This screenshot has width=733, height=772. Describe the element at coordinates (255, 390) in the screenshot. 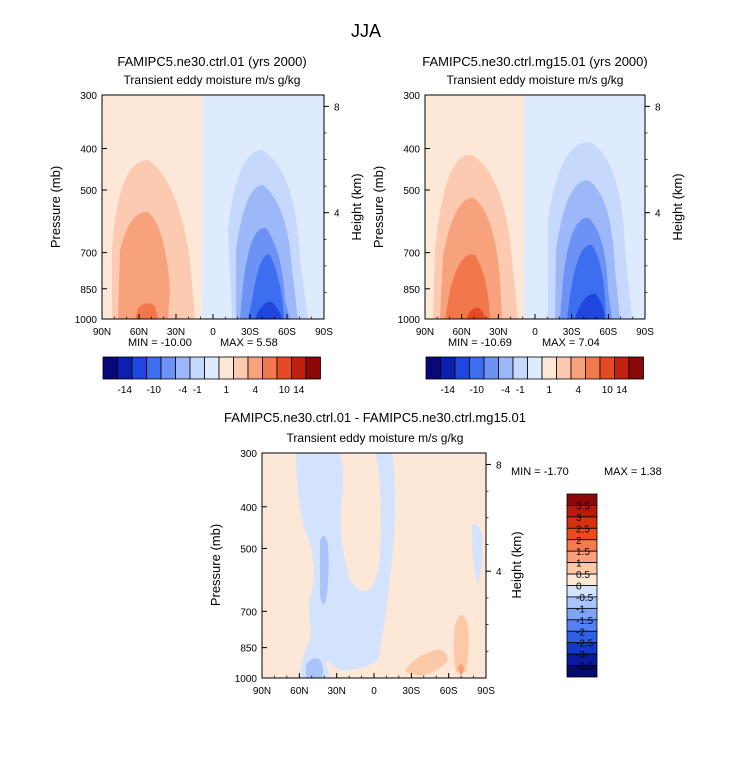

I see `p1-colorbar-label: 4` at that location.